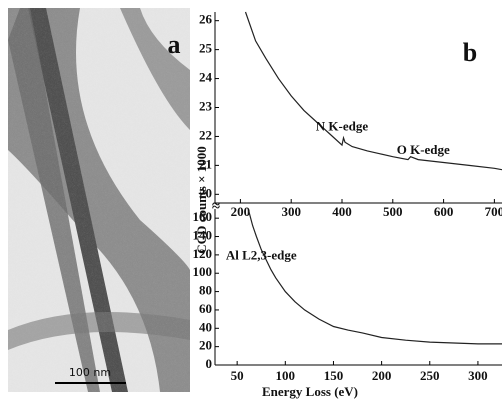 This screenshot has height=403, width=502. Describe the element at coordinates (203, 235) in the screenshot. I see `y-tick-label: 140` at that location.